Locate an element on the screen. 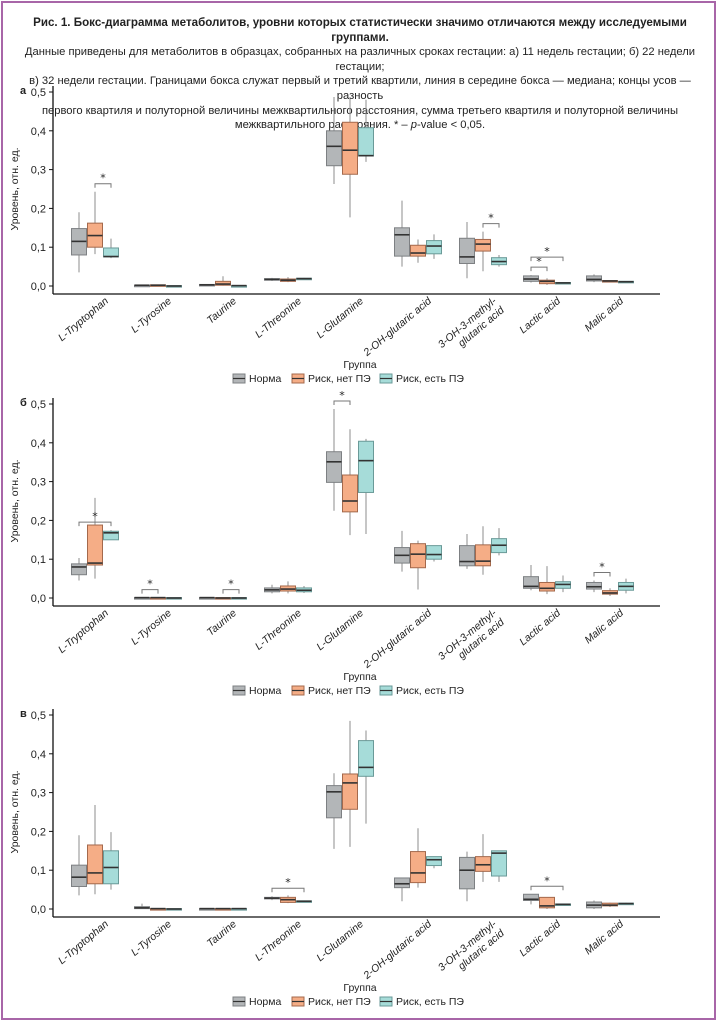  y-tick-label: 0,0 is located at coordinates (38, 599).